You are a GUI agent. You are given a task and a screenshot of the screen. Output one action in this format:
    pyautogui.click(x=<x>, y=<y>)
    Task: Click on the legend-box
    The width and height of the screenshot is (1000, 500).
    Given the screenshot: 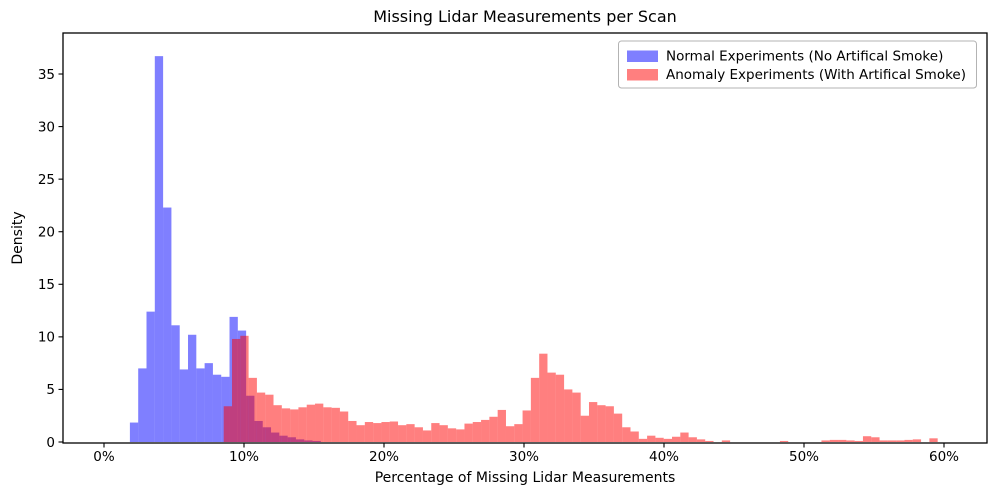 What is the action you would take?
    pyautogui.click(x=797, y=64)
    